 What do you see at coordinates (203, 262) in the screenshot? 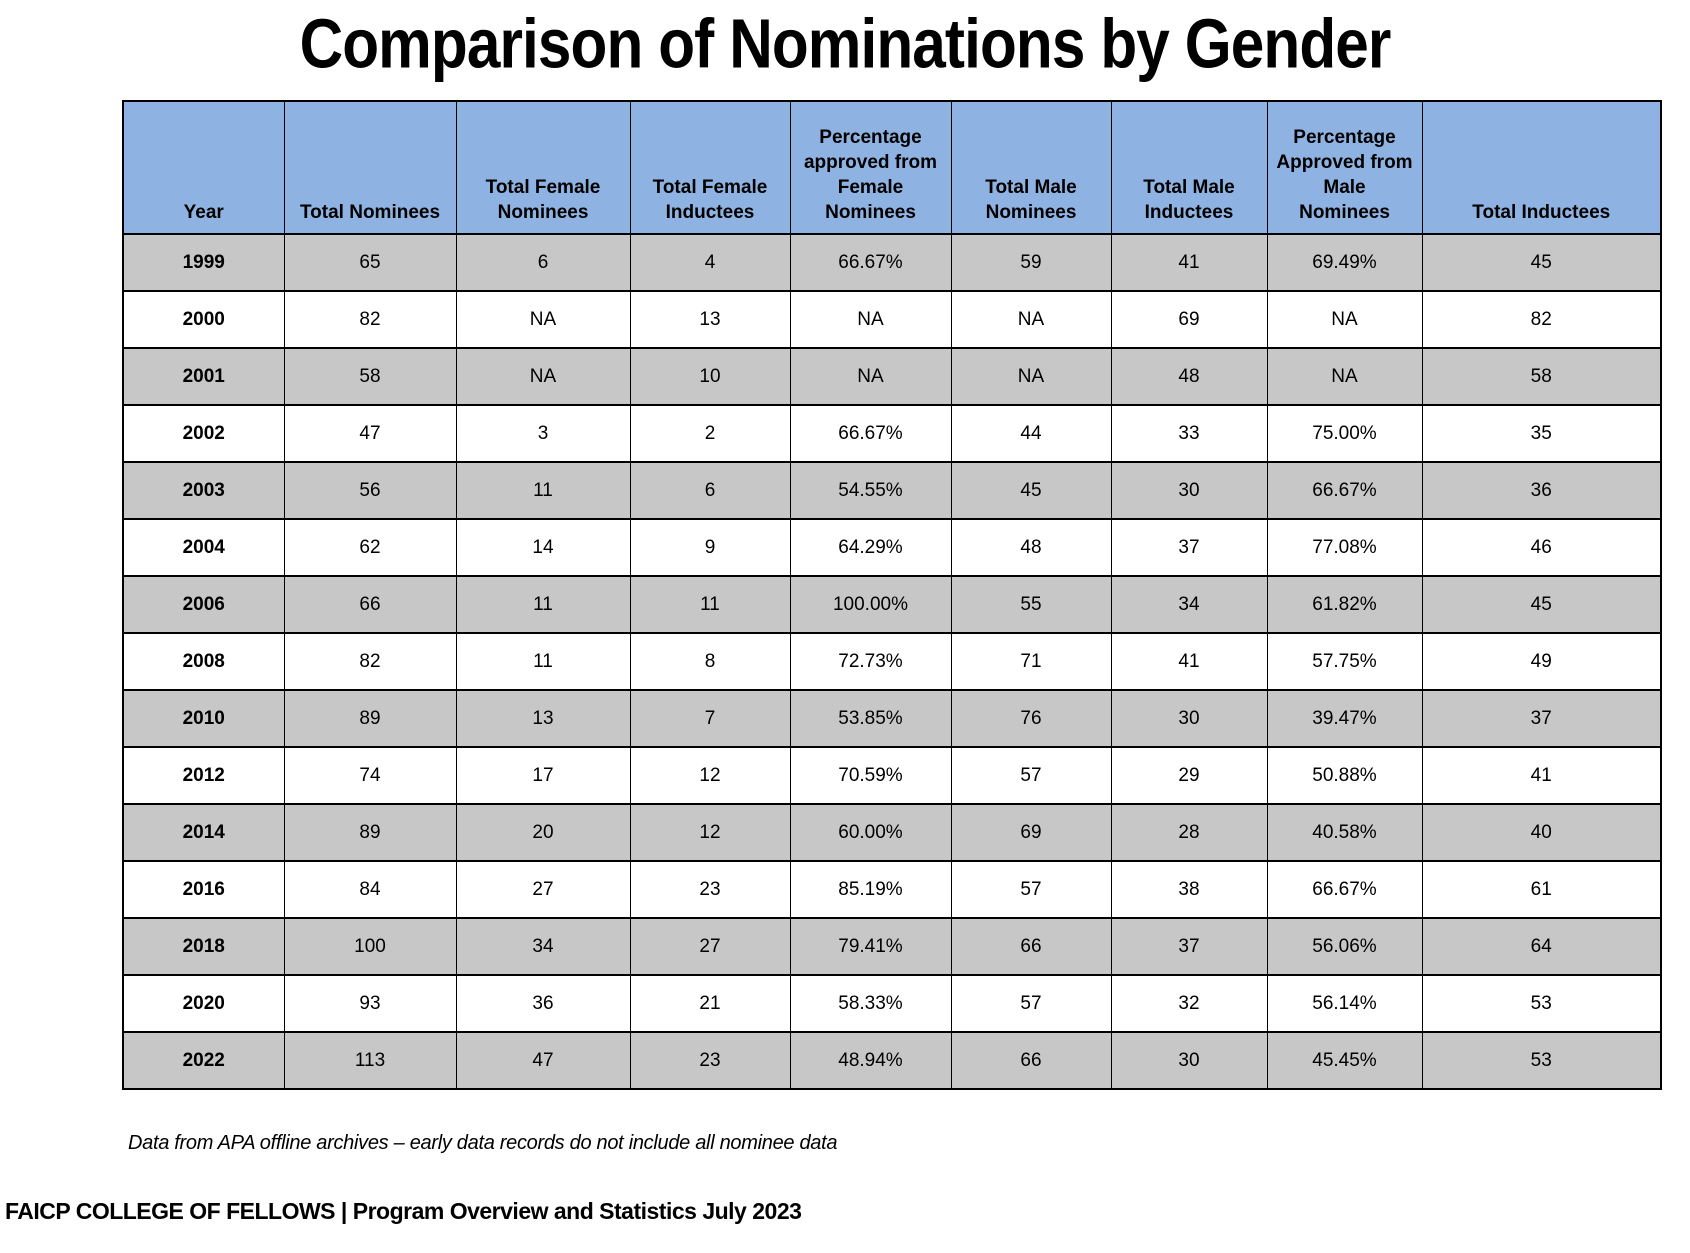
I see `year-cell: 1999` at bounding box center [203, 262].